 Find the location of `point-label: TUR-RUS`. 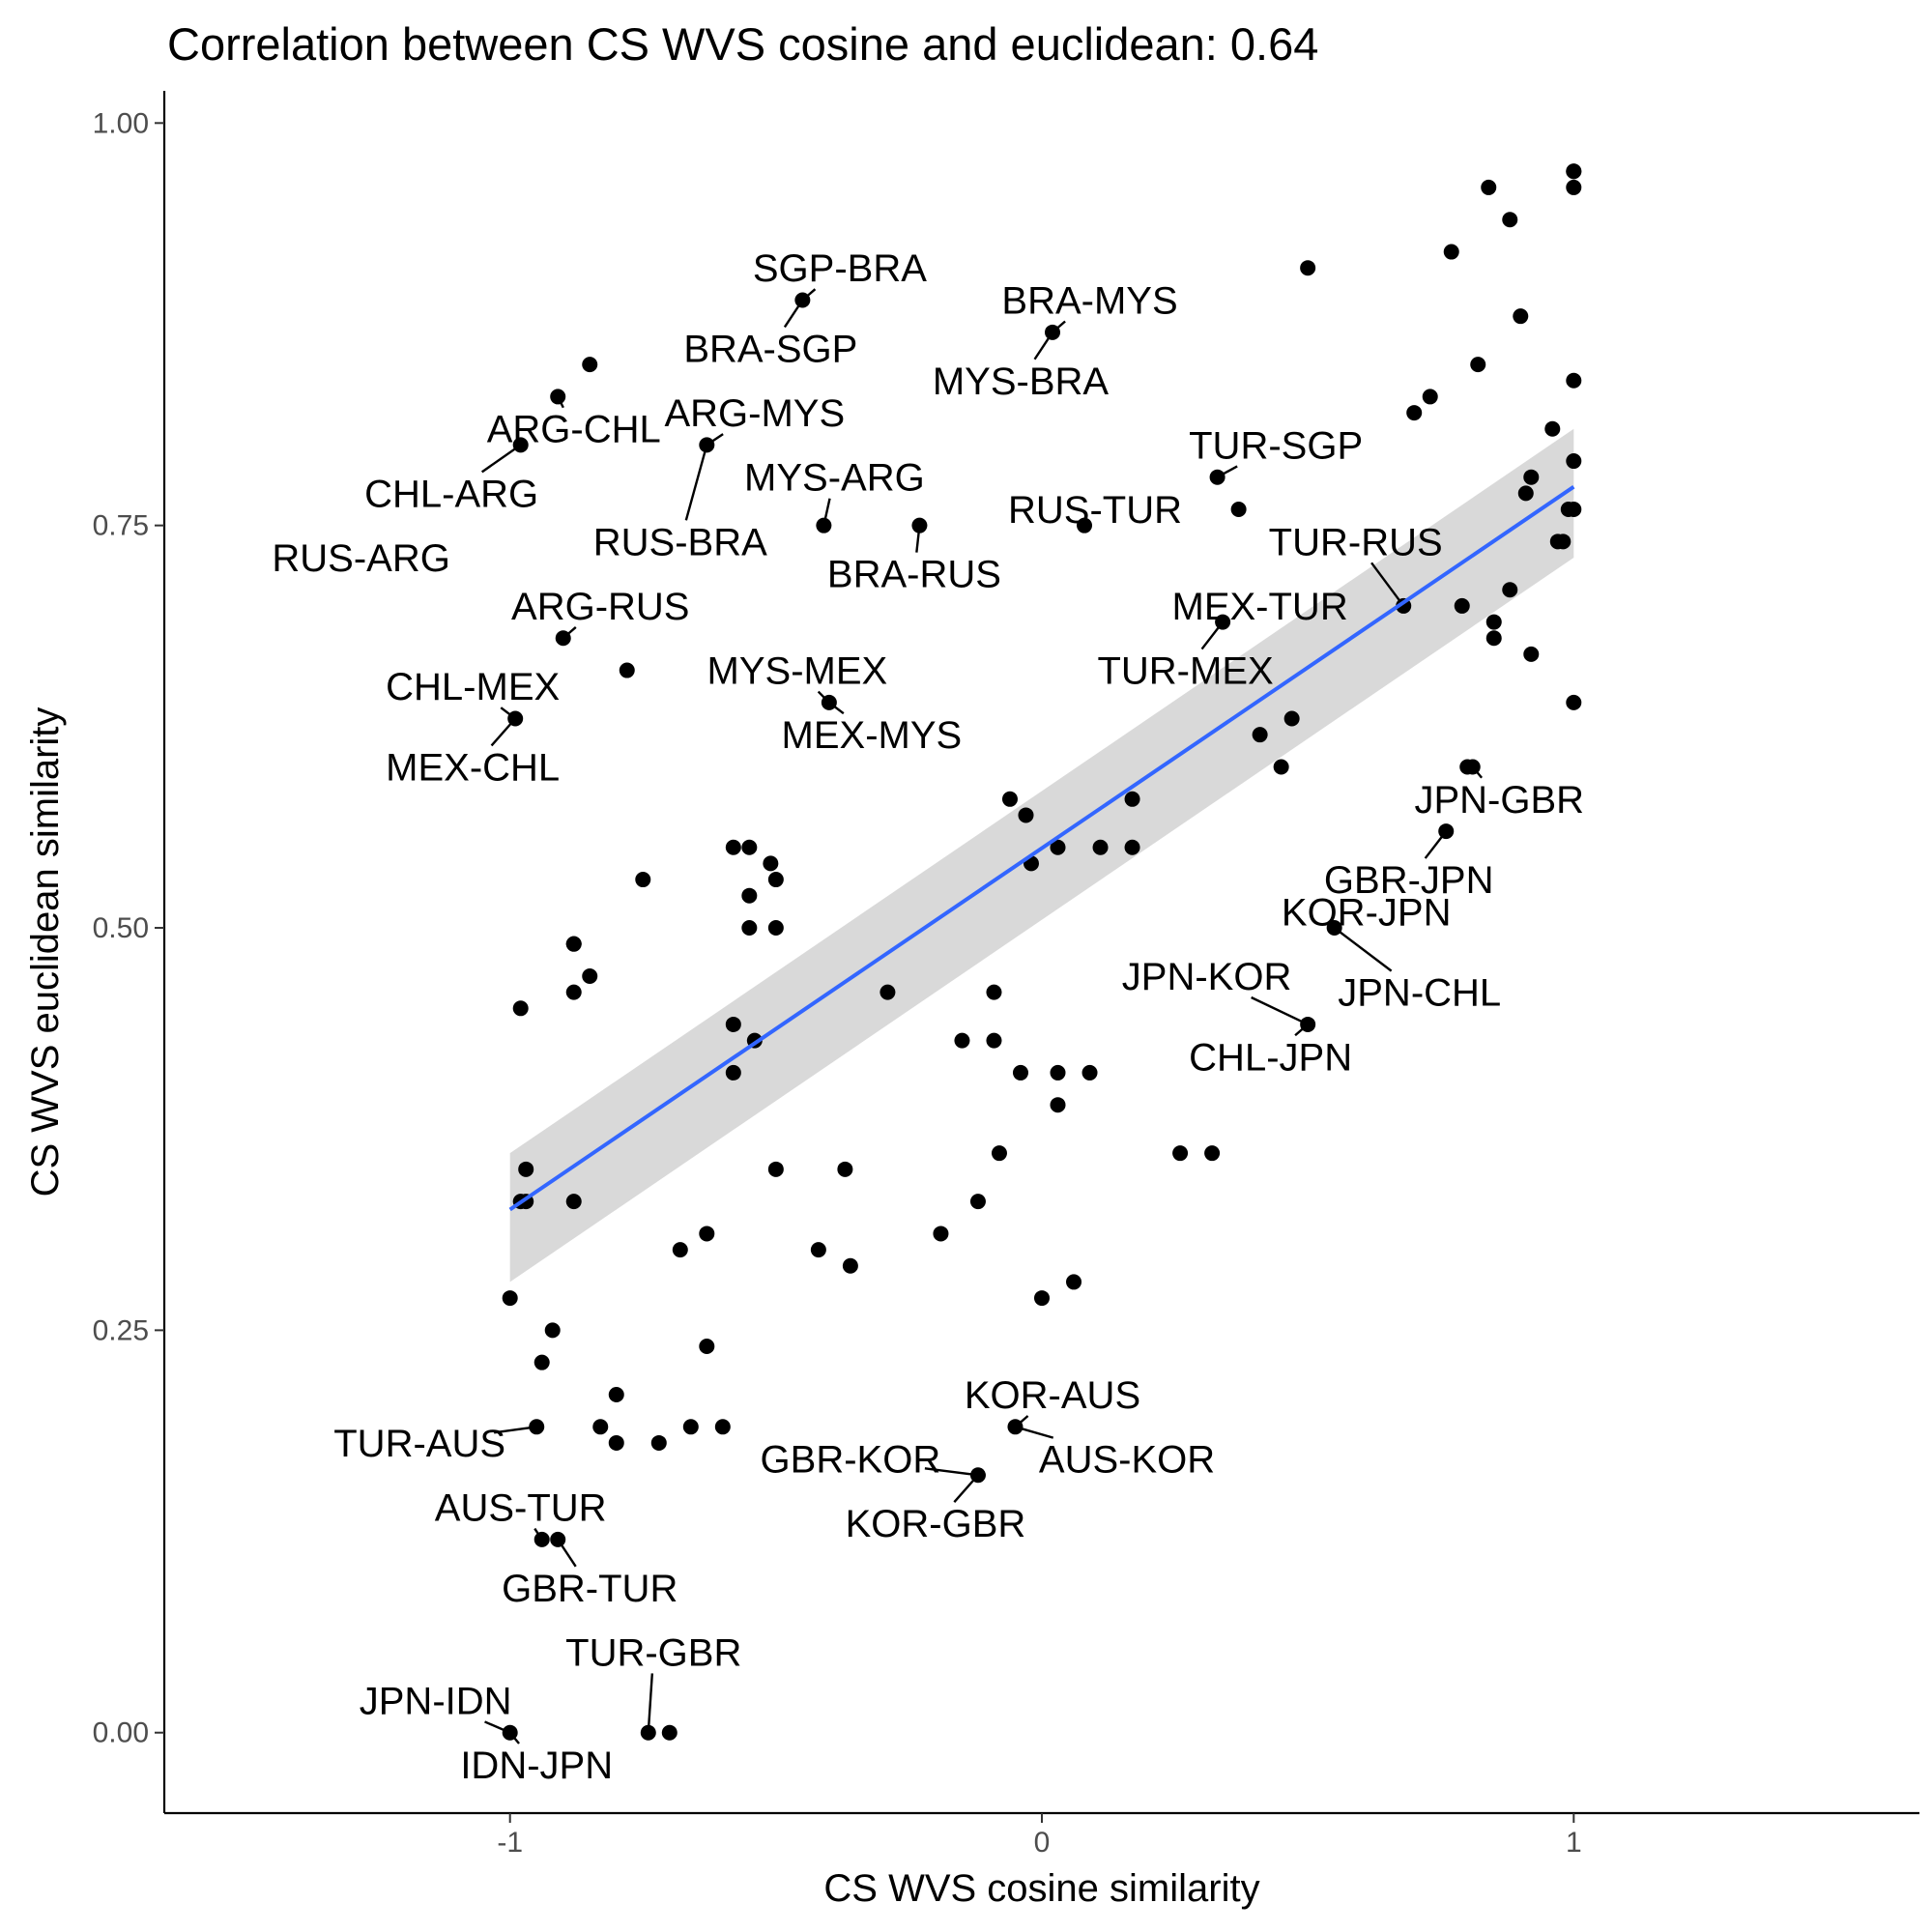

point-label: TUR-RUS is located at coordinates (1356, 542).